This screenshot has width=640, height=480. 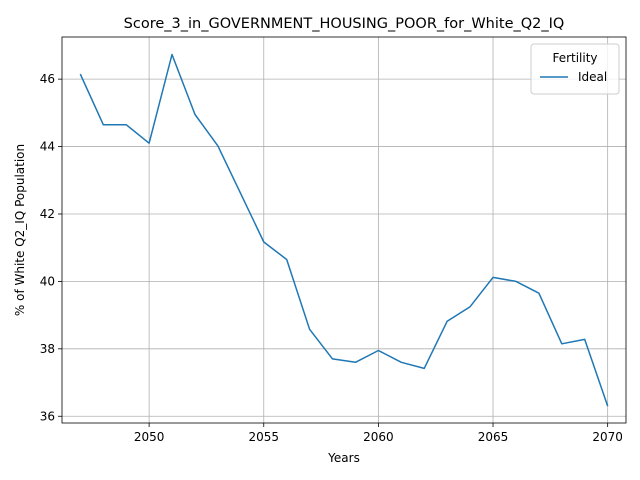 I want to click on y-tick-label: 46, so click(x=47, y=79).